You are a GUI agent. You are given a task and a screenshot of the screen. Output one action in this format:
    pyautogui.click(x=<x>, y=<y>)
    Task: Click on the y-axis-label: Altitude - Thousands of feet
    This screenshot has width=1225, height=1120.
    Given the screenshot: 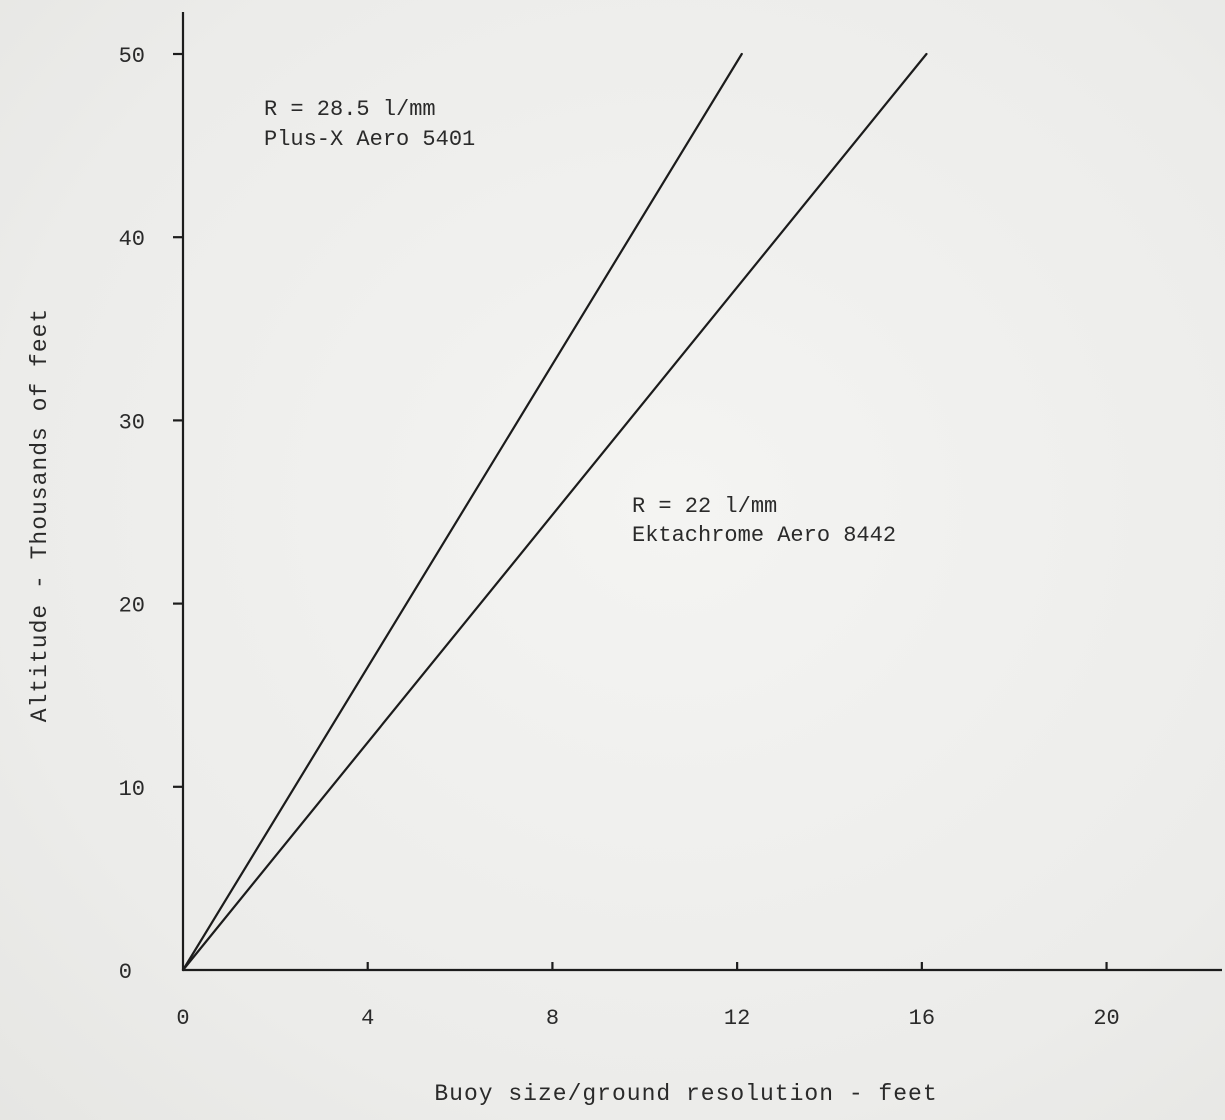 What is the action you would take?
    pyautogui.click(x=40, y=515)
    